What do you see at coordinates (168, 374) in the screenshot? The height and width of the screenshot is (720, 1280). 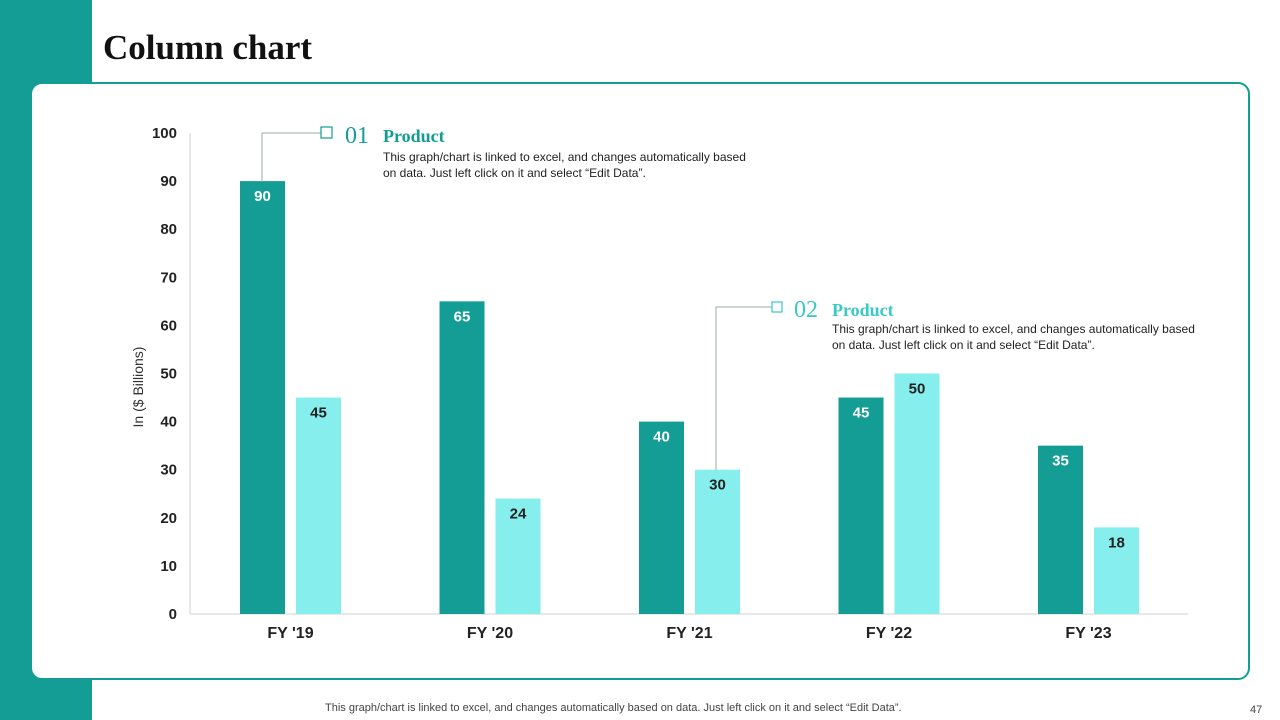 I see `y-tick-label: 50` at bounding box center [168, 374].